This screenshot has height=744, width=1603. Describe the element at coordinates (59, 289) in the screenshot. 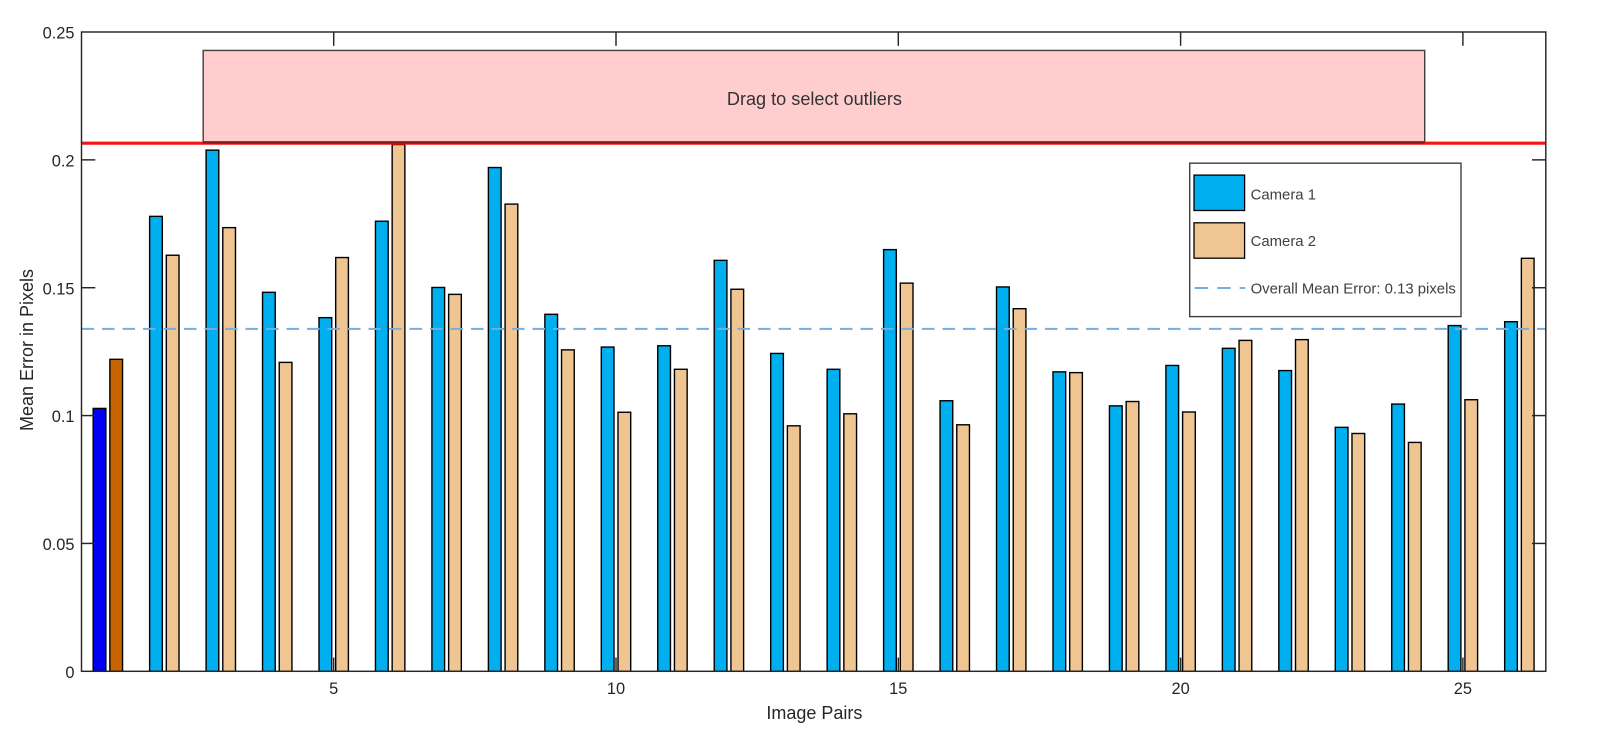

I see `svg-text: 0.15` at that location.